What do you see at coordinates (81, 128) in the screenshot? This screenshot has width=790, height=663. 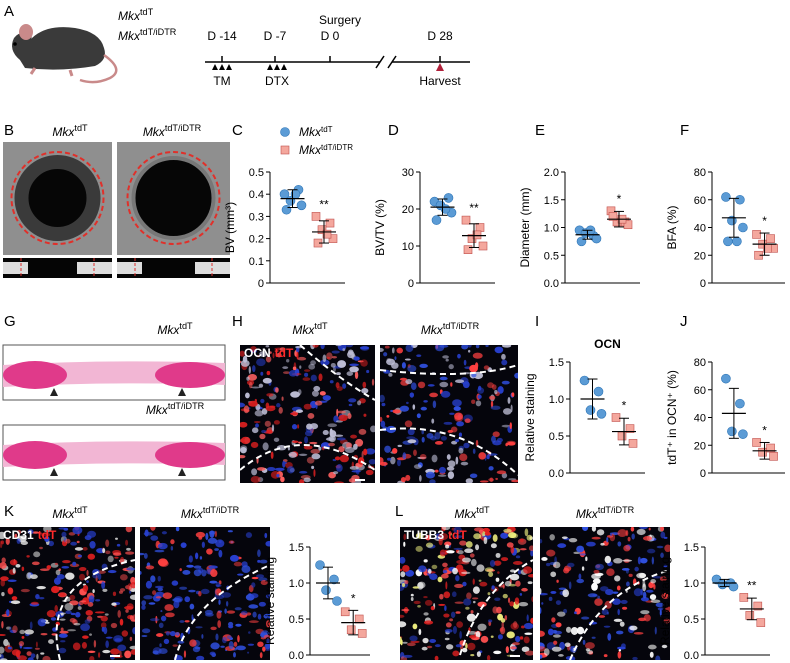 I see `genotype-sup: tdT` at bounding box center [81, 128].